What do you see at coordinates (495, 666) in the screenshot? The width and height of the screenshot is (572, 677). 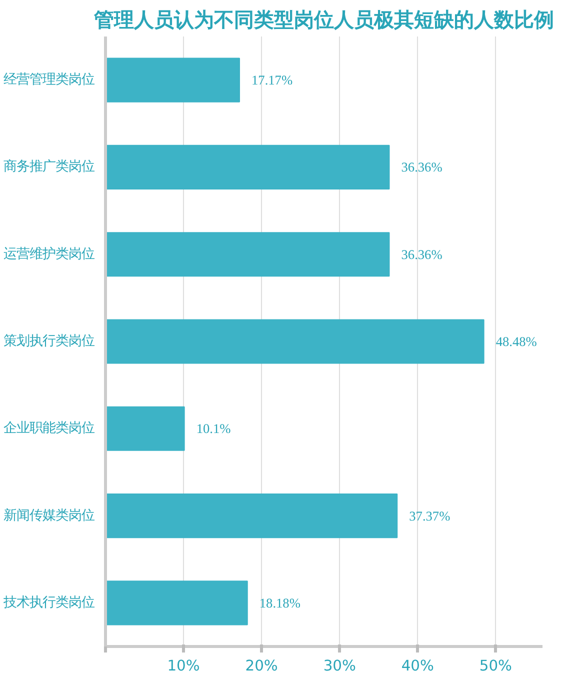 I see `x-tick-label: 50%` at bounding box center [495, 666].